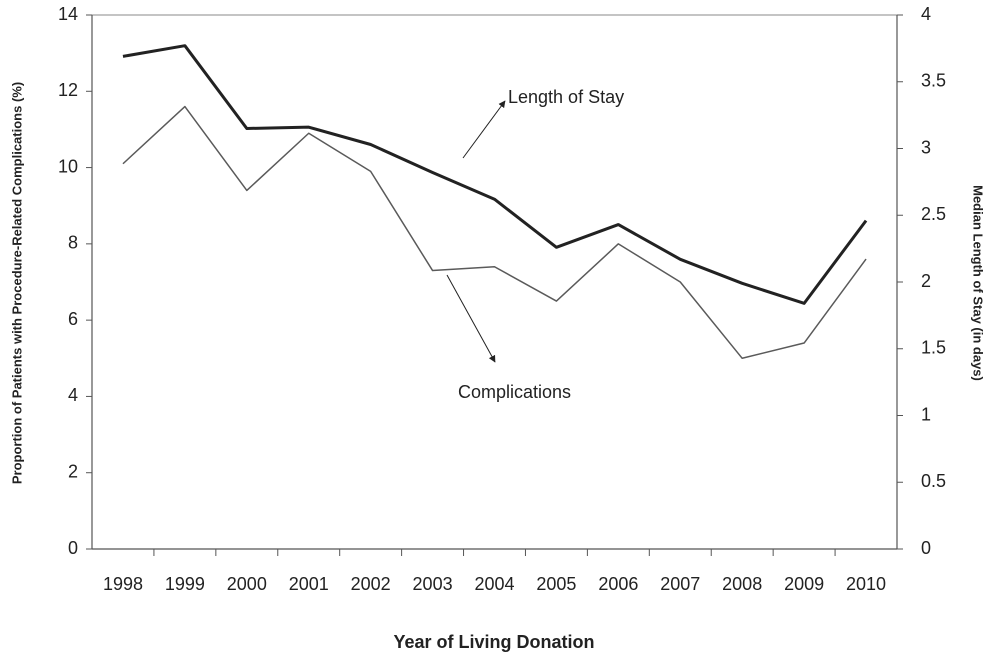 The height and width of the screenshot is (656, 987). Describe the element at coordinates (123, 584) in the screenshot. I see `x-tick-label: 1998` at that location.